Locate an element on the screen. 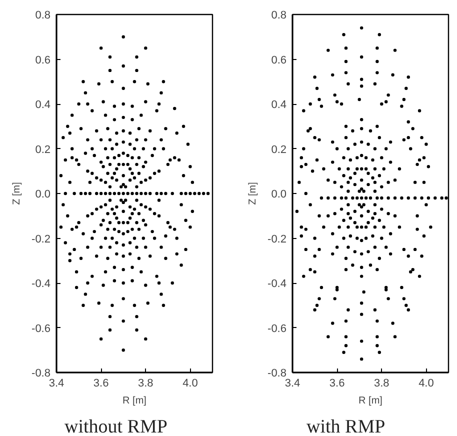 The image size is (457, 436). y-tick-label: -0.6 is located at coordinates (41, 328).